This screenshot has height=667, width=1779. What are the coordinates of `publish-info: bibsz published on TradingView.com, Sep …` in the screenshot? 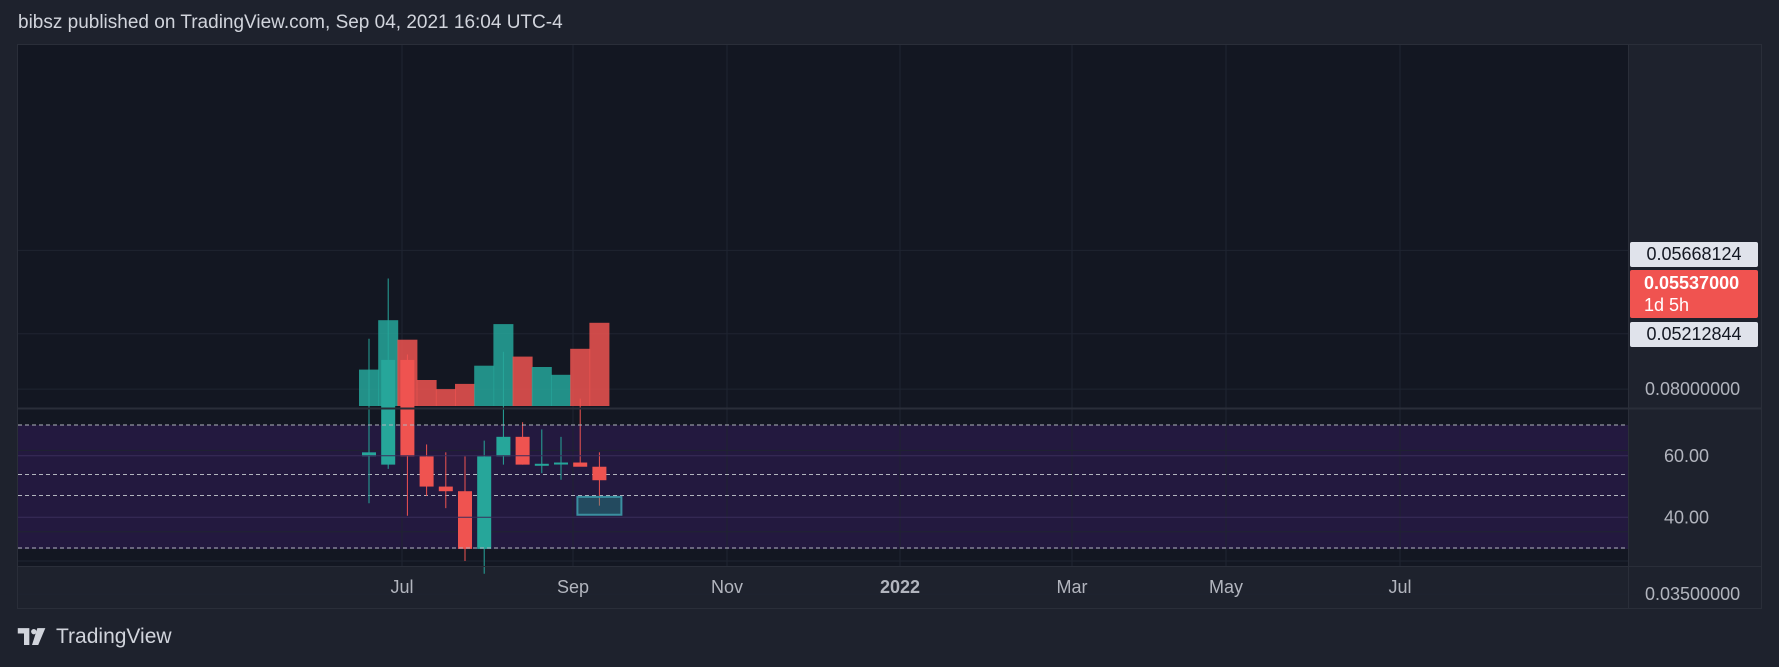 It's located at (290, 22).